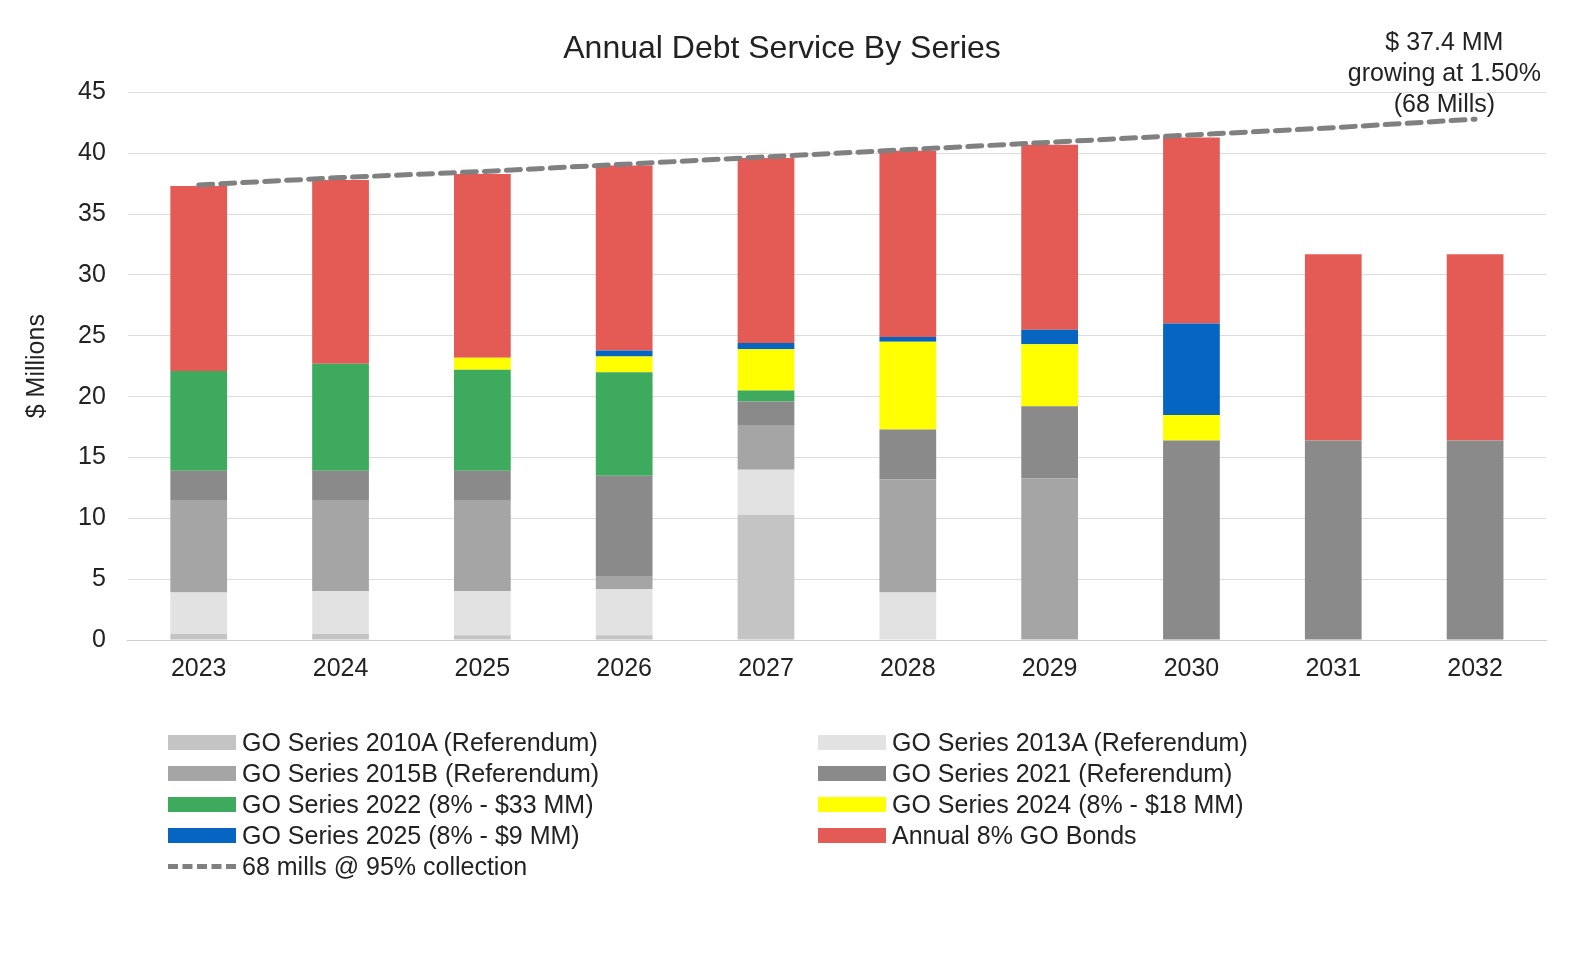 This screenshot has height=966, width=1594. I want to click on annotation: $ 37.4 MM growing at 1.50% (68 Mills), so click(1444, 72).